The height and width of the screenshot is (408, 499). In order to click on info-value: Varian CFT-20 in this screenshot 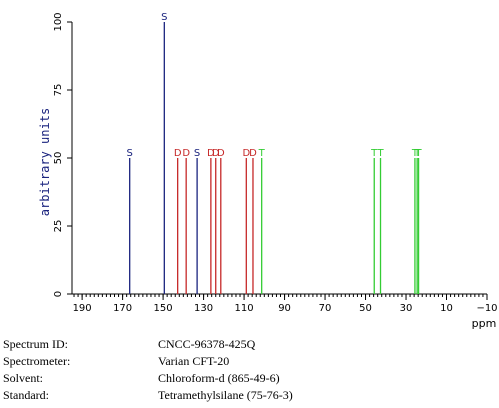, I will do `click(194, 361)`.